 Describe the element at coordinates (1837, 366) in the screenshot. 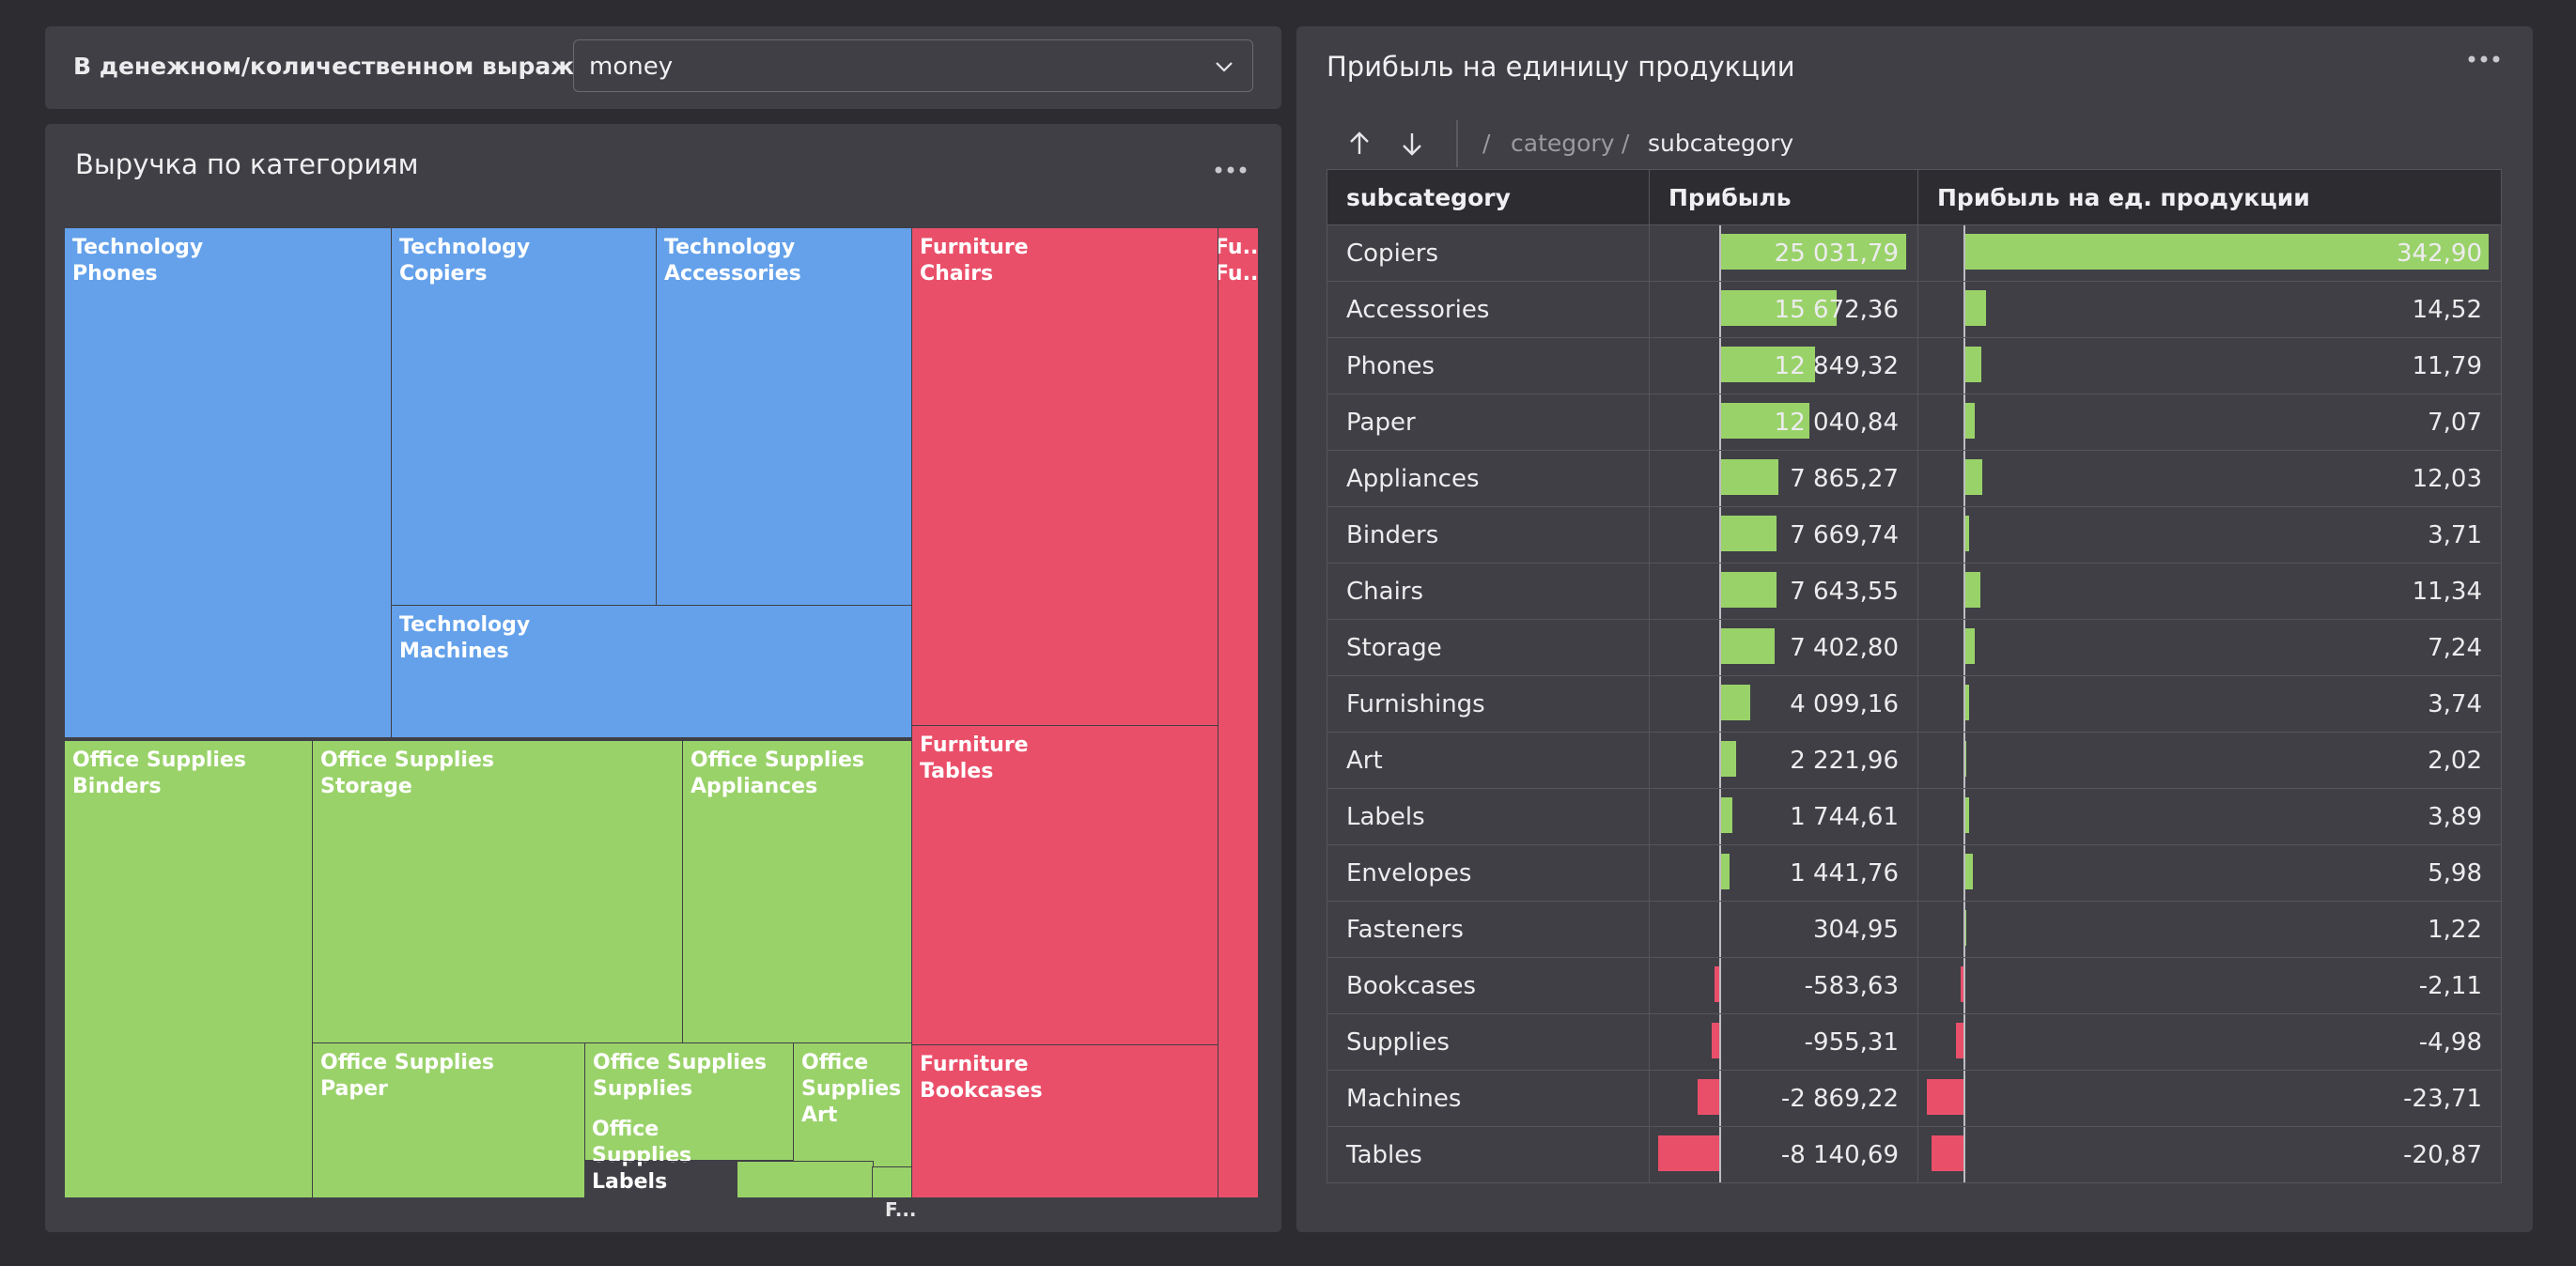

I see `profit-value: 12 849,32` at that location.